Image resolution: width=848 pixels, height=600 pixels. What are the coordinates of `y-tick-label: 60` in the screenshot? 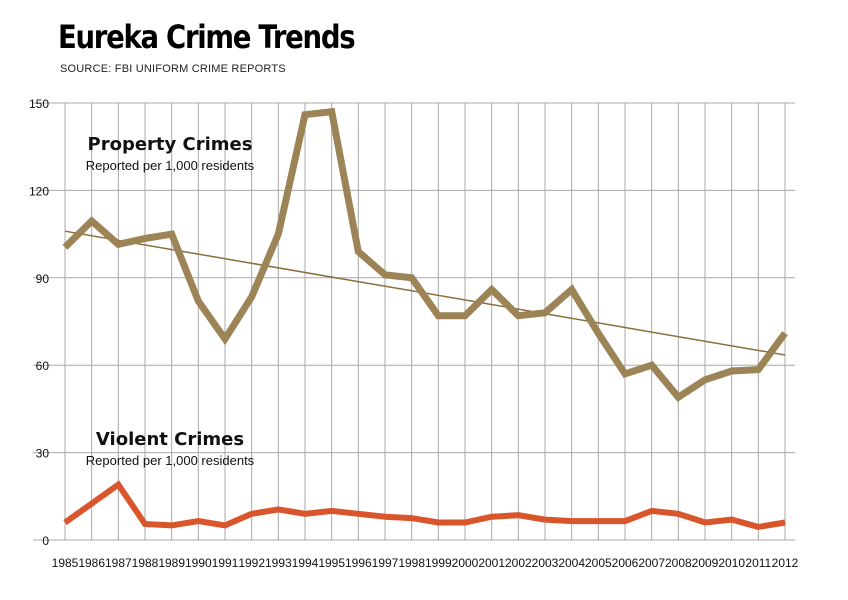 It's located at (43, 366).